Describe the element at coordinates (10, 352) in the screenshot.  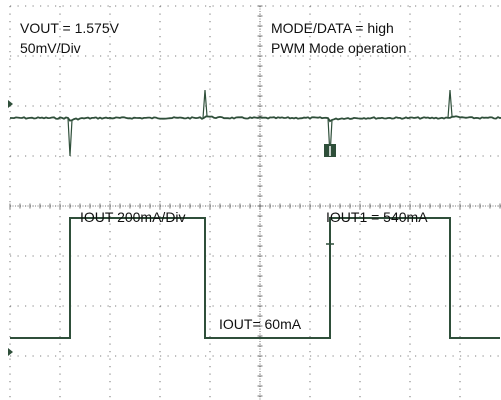
I see `iout-reference-marker` at that location.